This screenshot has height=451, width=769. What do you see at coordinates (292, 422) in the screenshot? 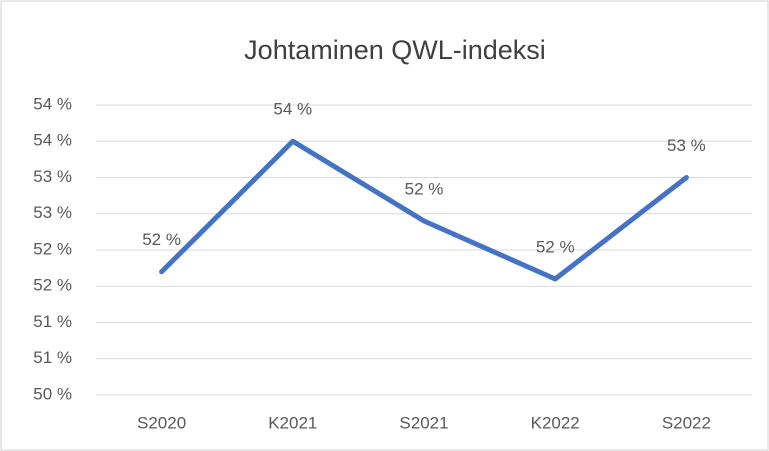
I see `x-tick-label: K2021` at bounding box center [292, 422].